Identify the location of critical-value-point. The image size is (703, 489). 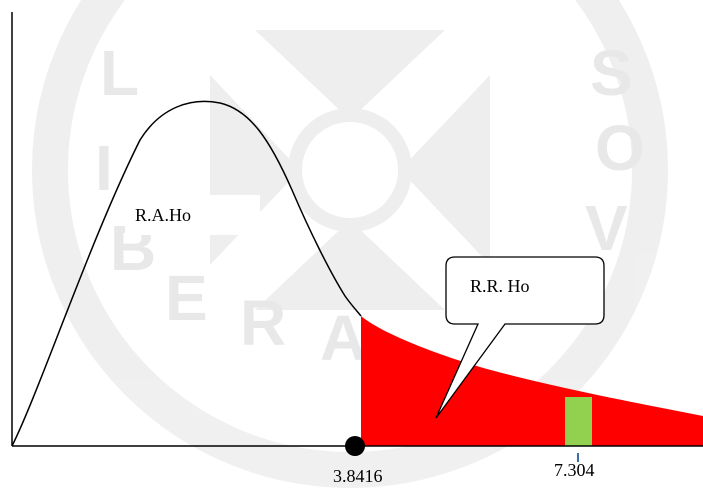
(355, 446).